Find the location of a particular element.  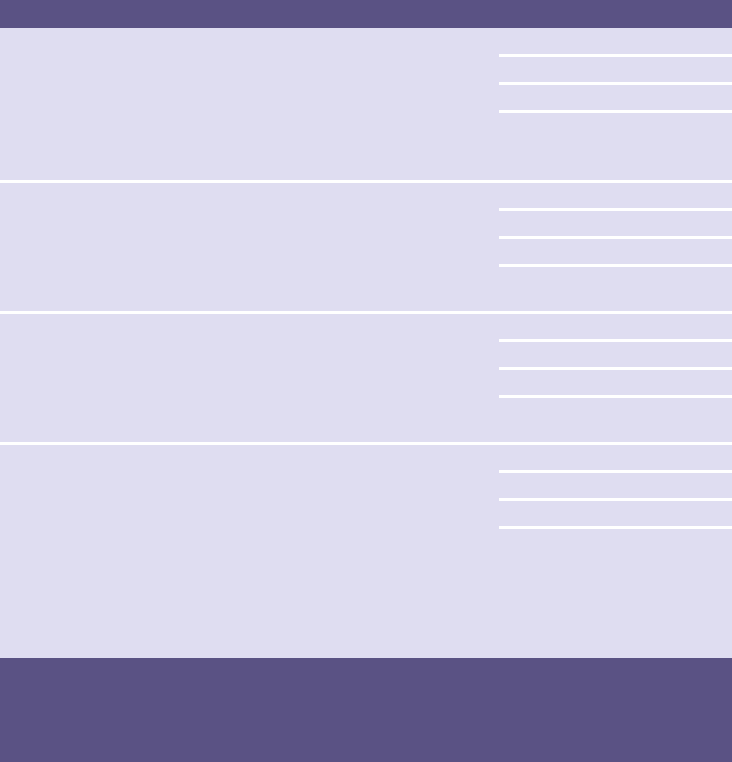

footer is located at coordinates (366, 710).